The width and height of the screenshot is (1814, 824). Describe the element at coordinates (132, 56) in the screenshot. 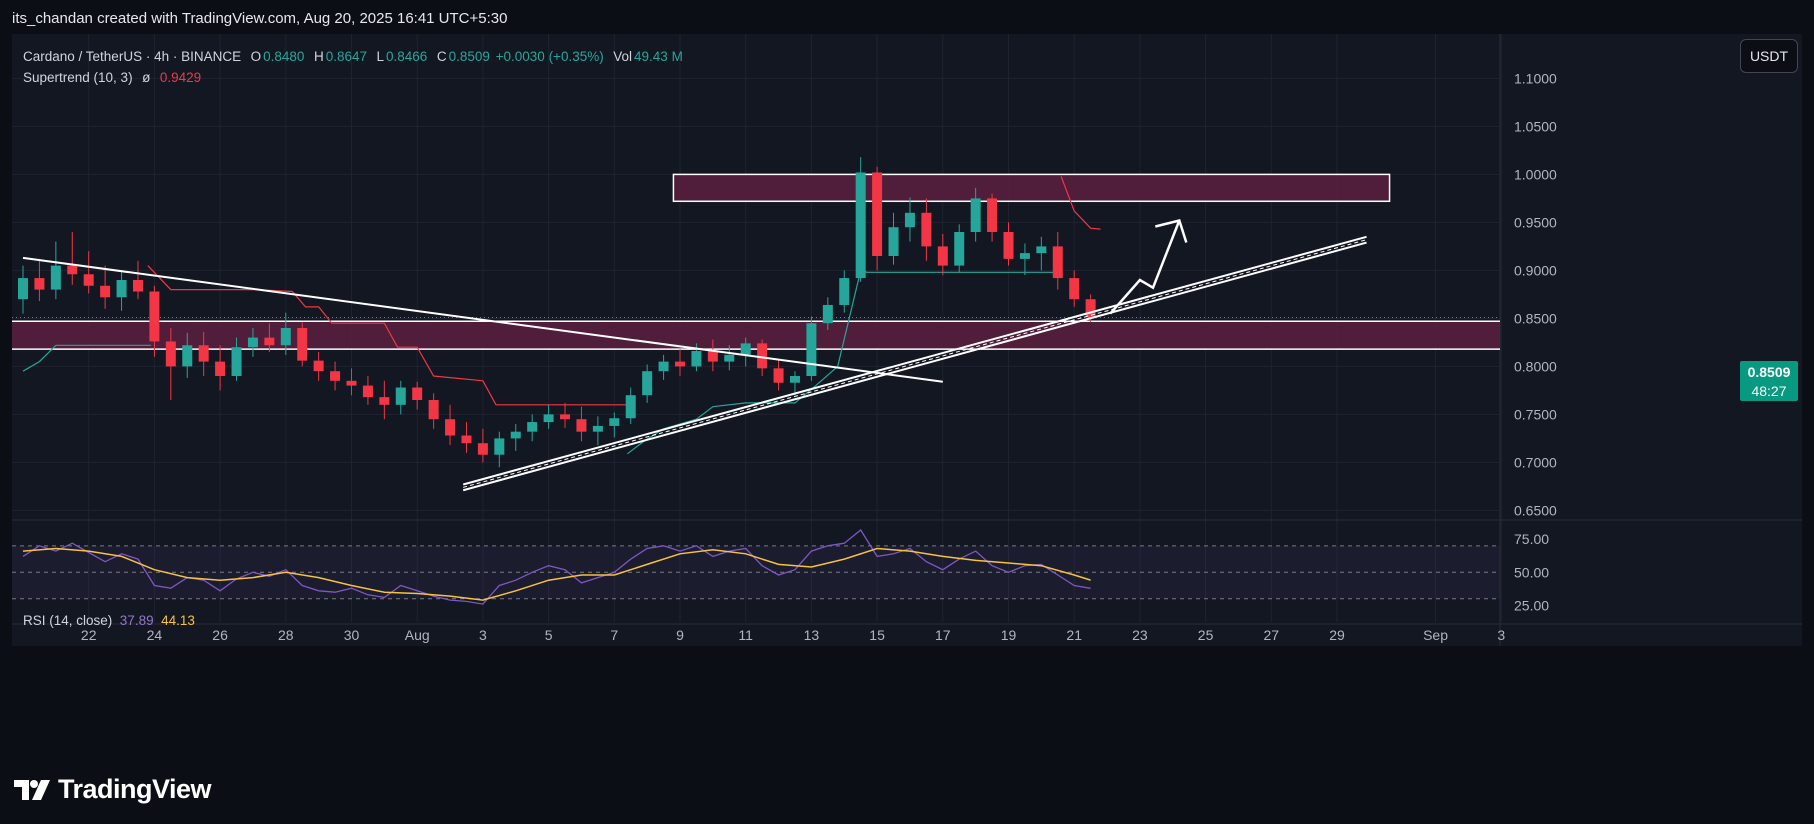

I see `symbol-label: Cardano / TetherUS · 4h · BINANCE` at that location.